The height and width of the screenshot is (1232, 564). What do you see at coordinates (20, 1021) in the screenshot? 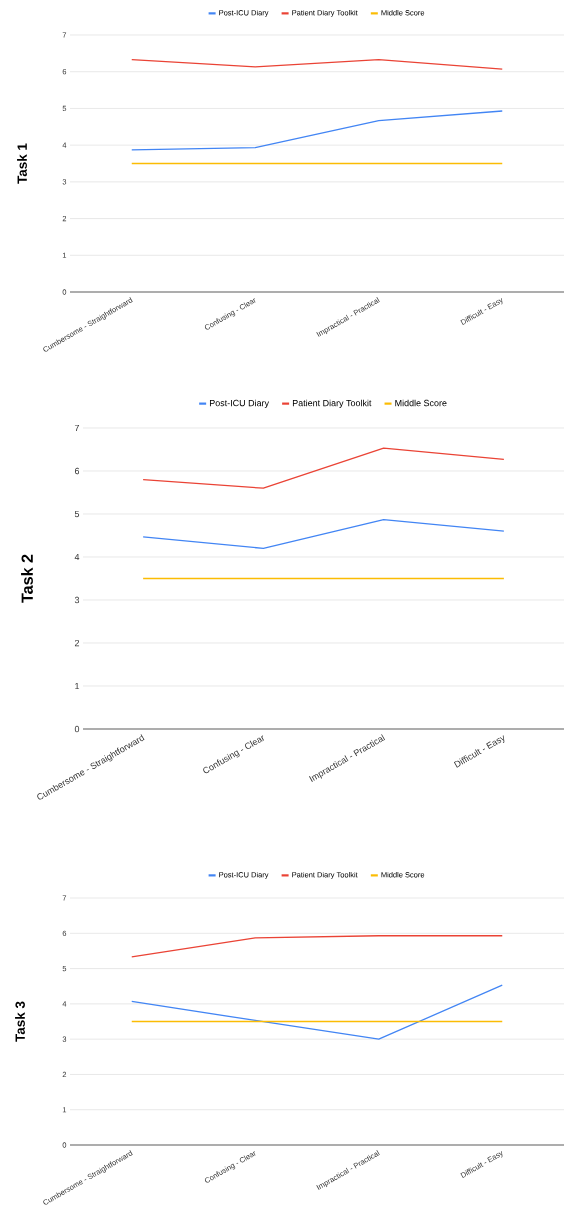
I see `y-axis-title: Task 3` at bounding box center [20, 1021].